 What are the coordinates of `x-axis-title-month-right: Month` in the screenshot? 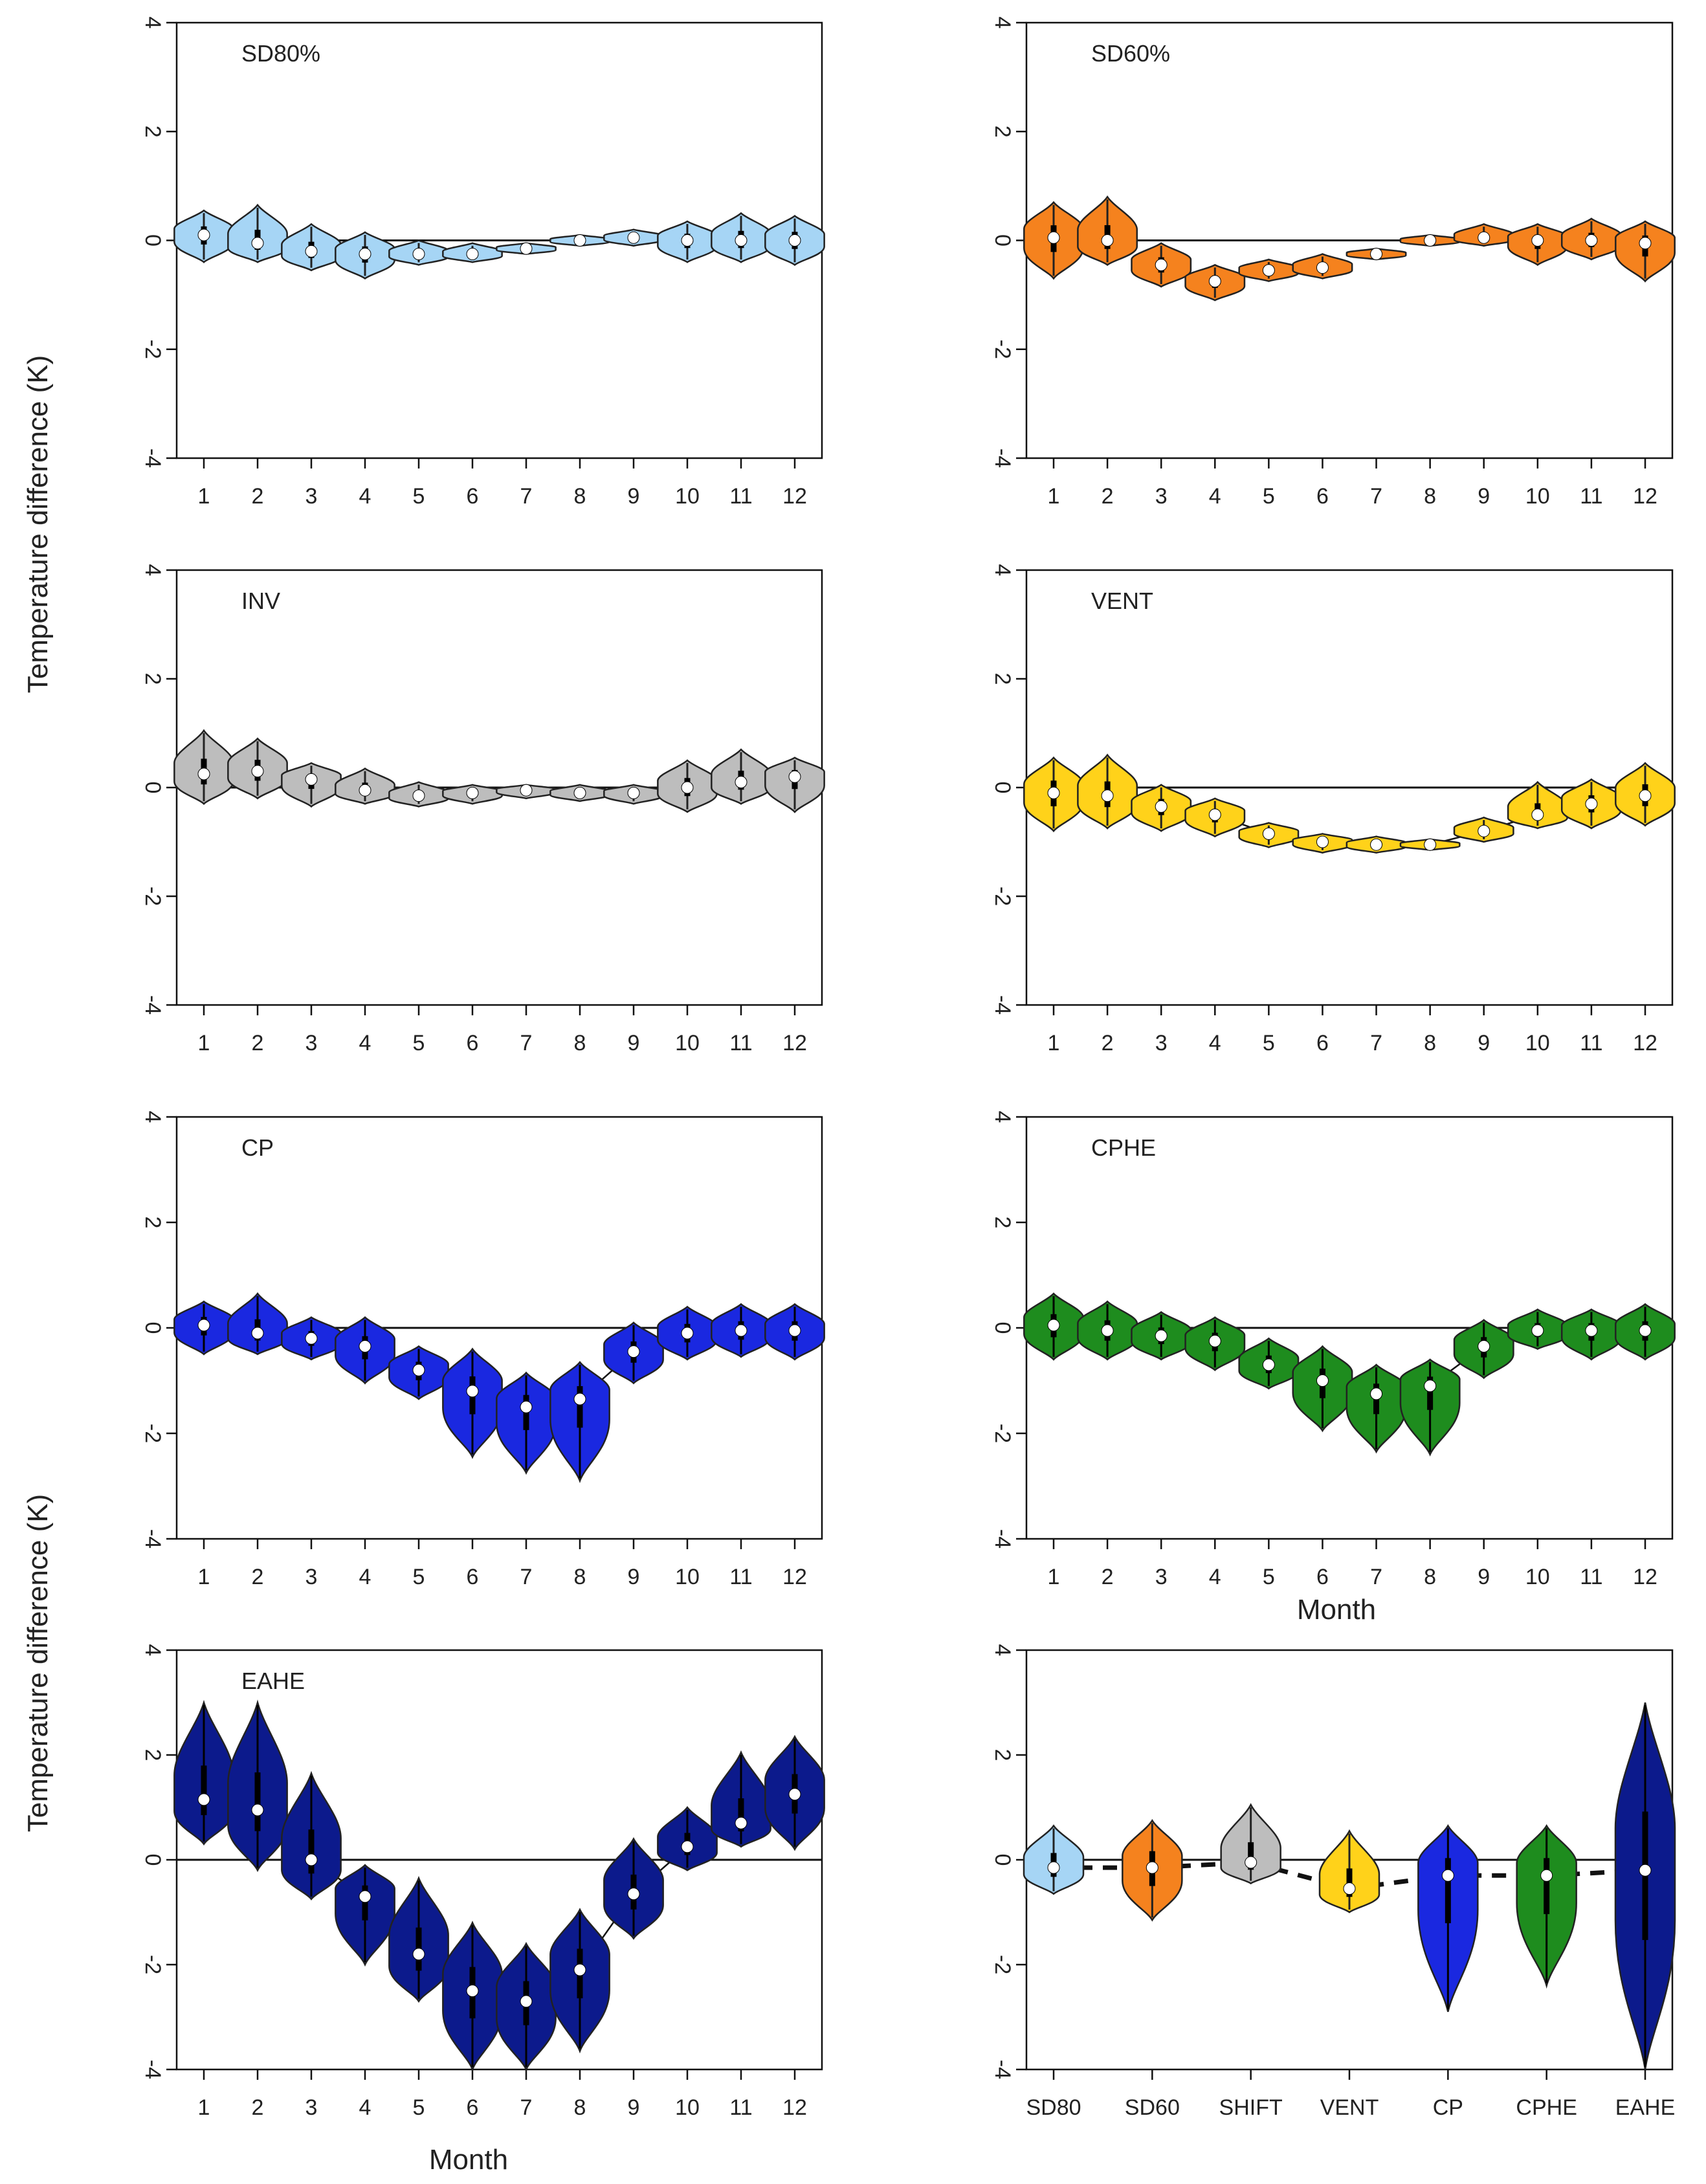 It's located at (1336, 1610).